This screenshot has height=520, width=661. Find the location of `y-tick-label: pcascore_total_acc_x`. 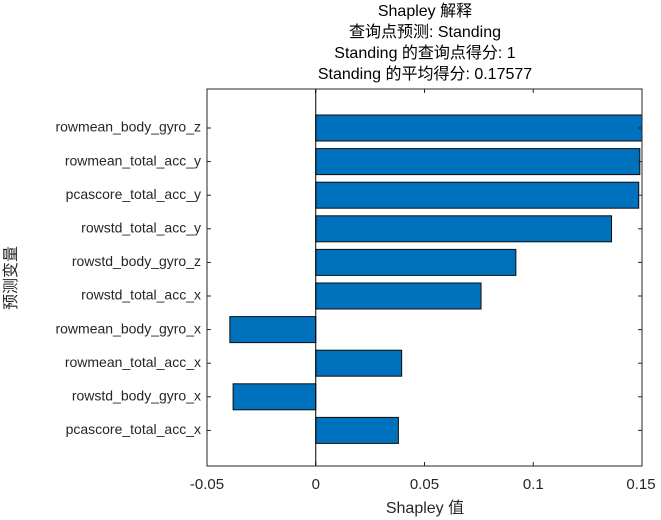

y-tick-label: pcascore_total_acc_x is located at coordinates (133, 429).